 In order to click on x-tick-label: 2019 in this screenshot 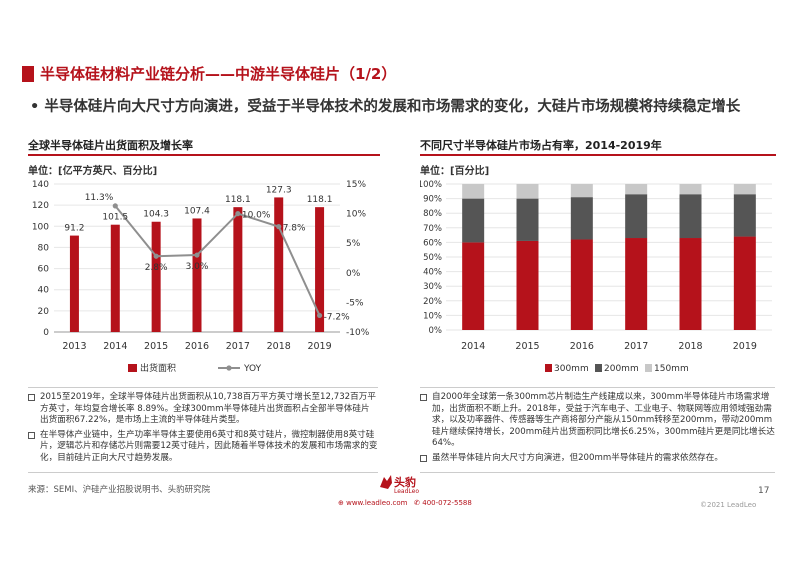, I will do `click(745, 346)`.